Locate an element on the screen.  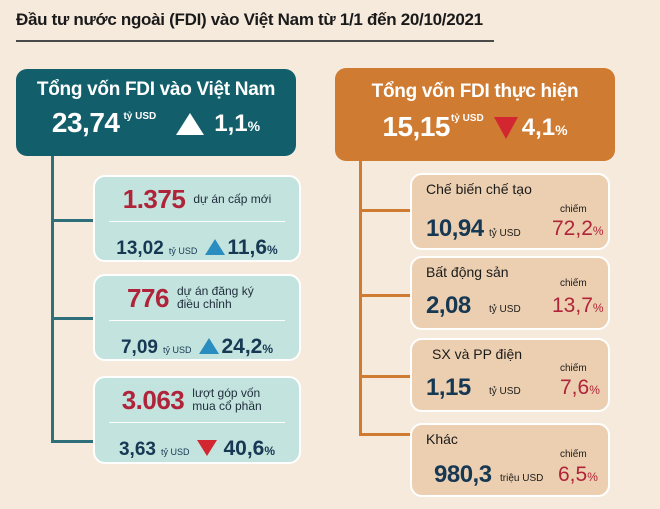
sector-share: 72,2% is located at coordinates (578, 229).